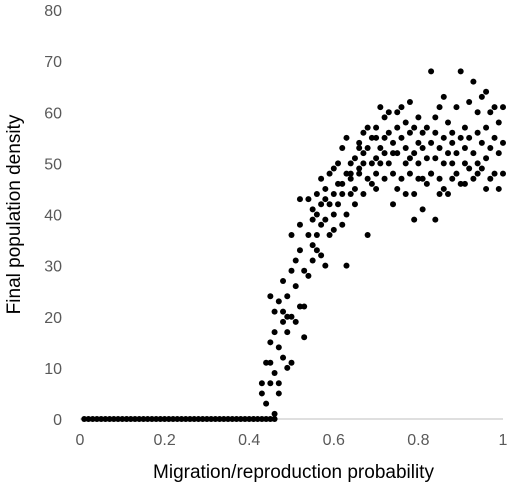  I want to click on x-tick-labels: 0 0.2 0.4 0.6 0.8 1, so click(292, 440).